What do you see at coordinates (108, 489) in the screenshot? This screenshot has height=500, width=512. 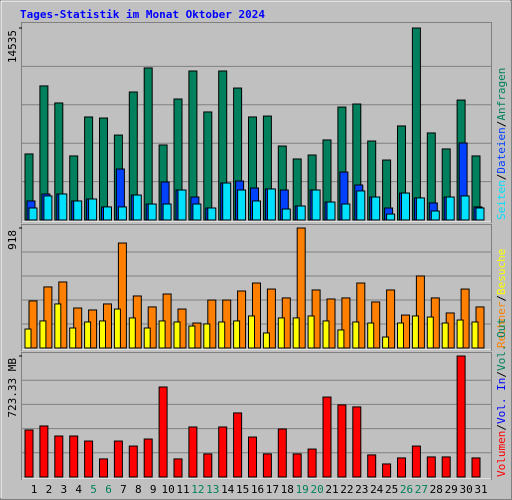 I see `x-tick-label: 6` at bounding box center [108, 489].